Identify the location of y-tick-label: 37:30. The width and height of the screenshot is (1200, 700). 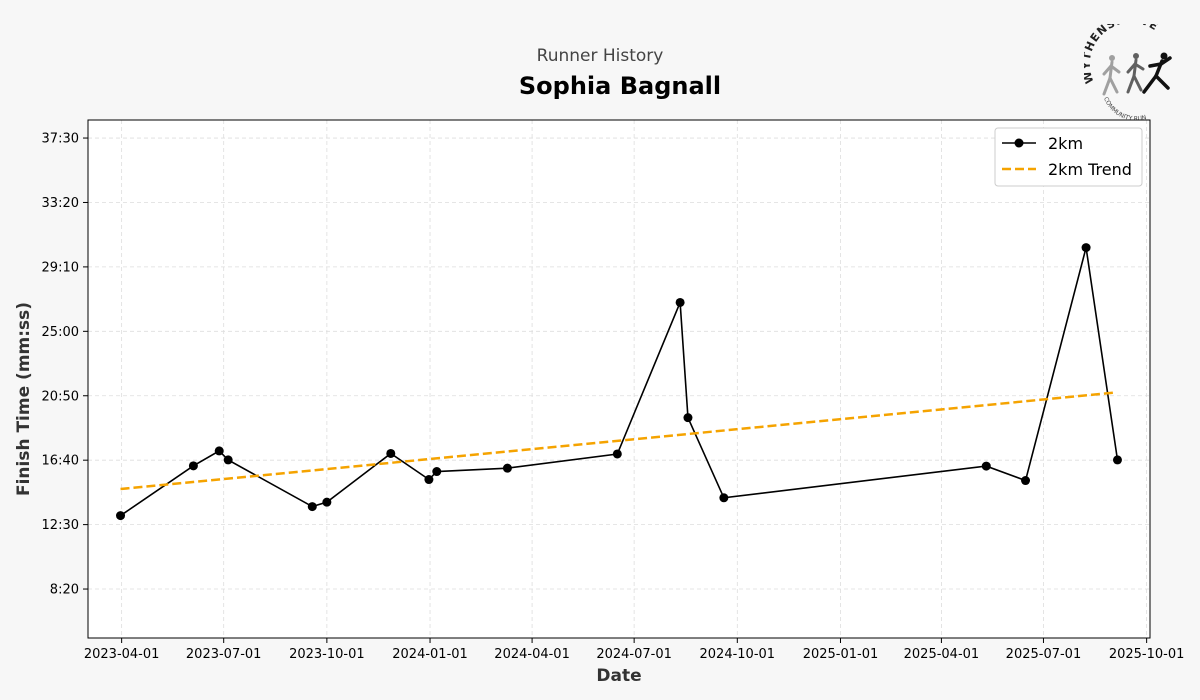
(60, 139).